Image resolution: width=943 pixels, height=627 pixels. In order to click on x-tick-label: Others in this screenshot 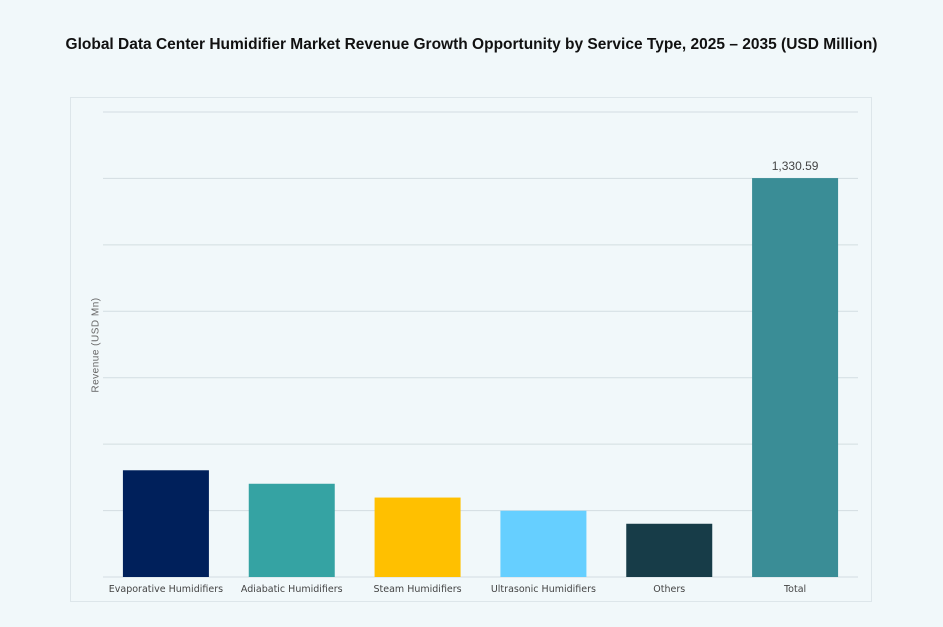, I will do `click(669, 589)`.